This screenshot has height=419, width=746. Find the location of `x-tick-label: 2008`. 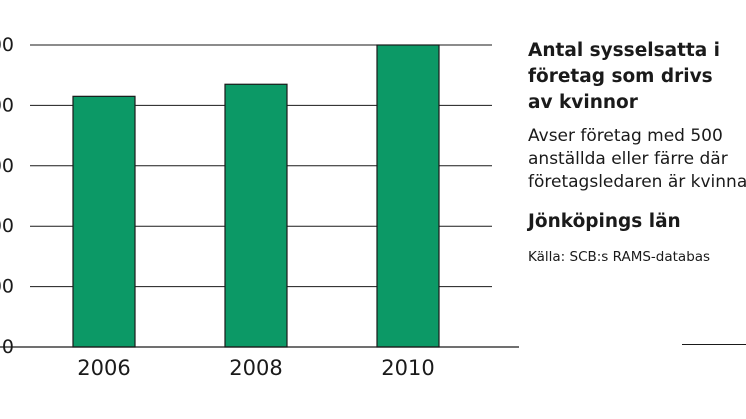

x-tick-label: 2008 is located at coordinates (255, 368).